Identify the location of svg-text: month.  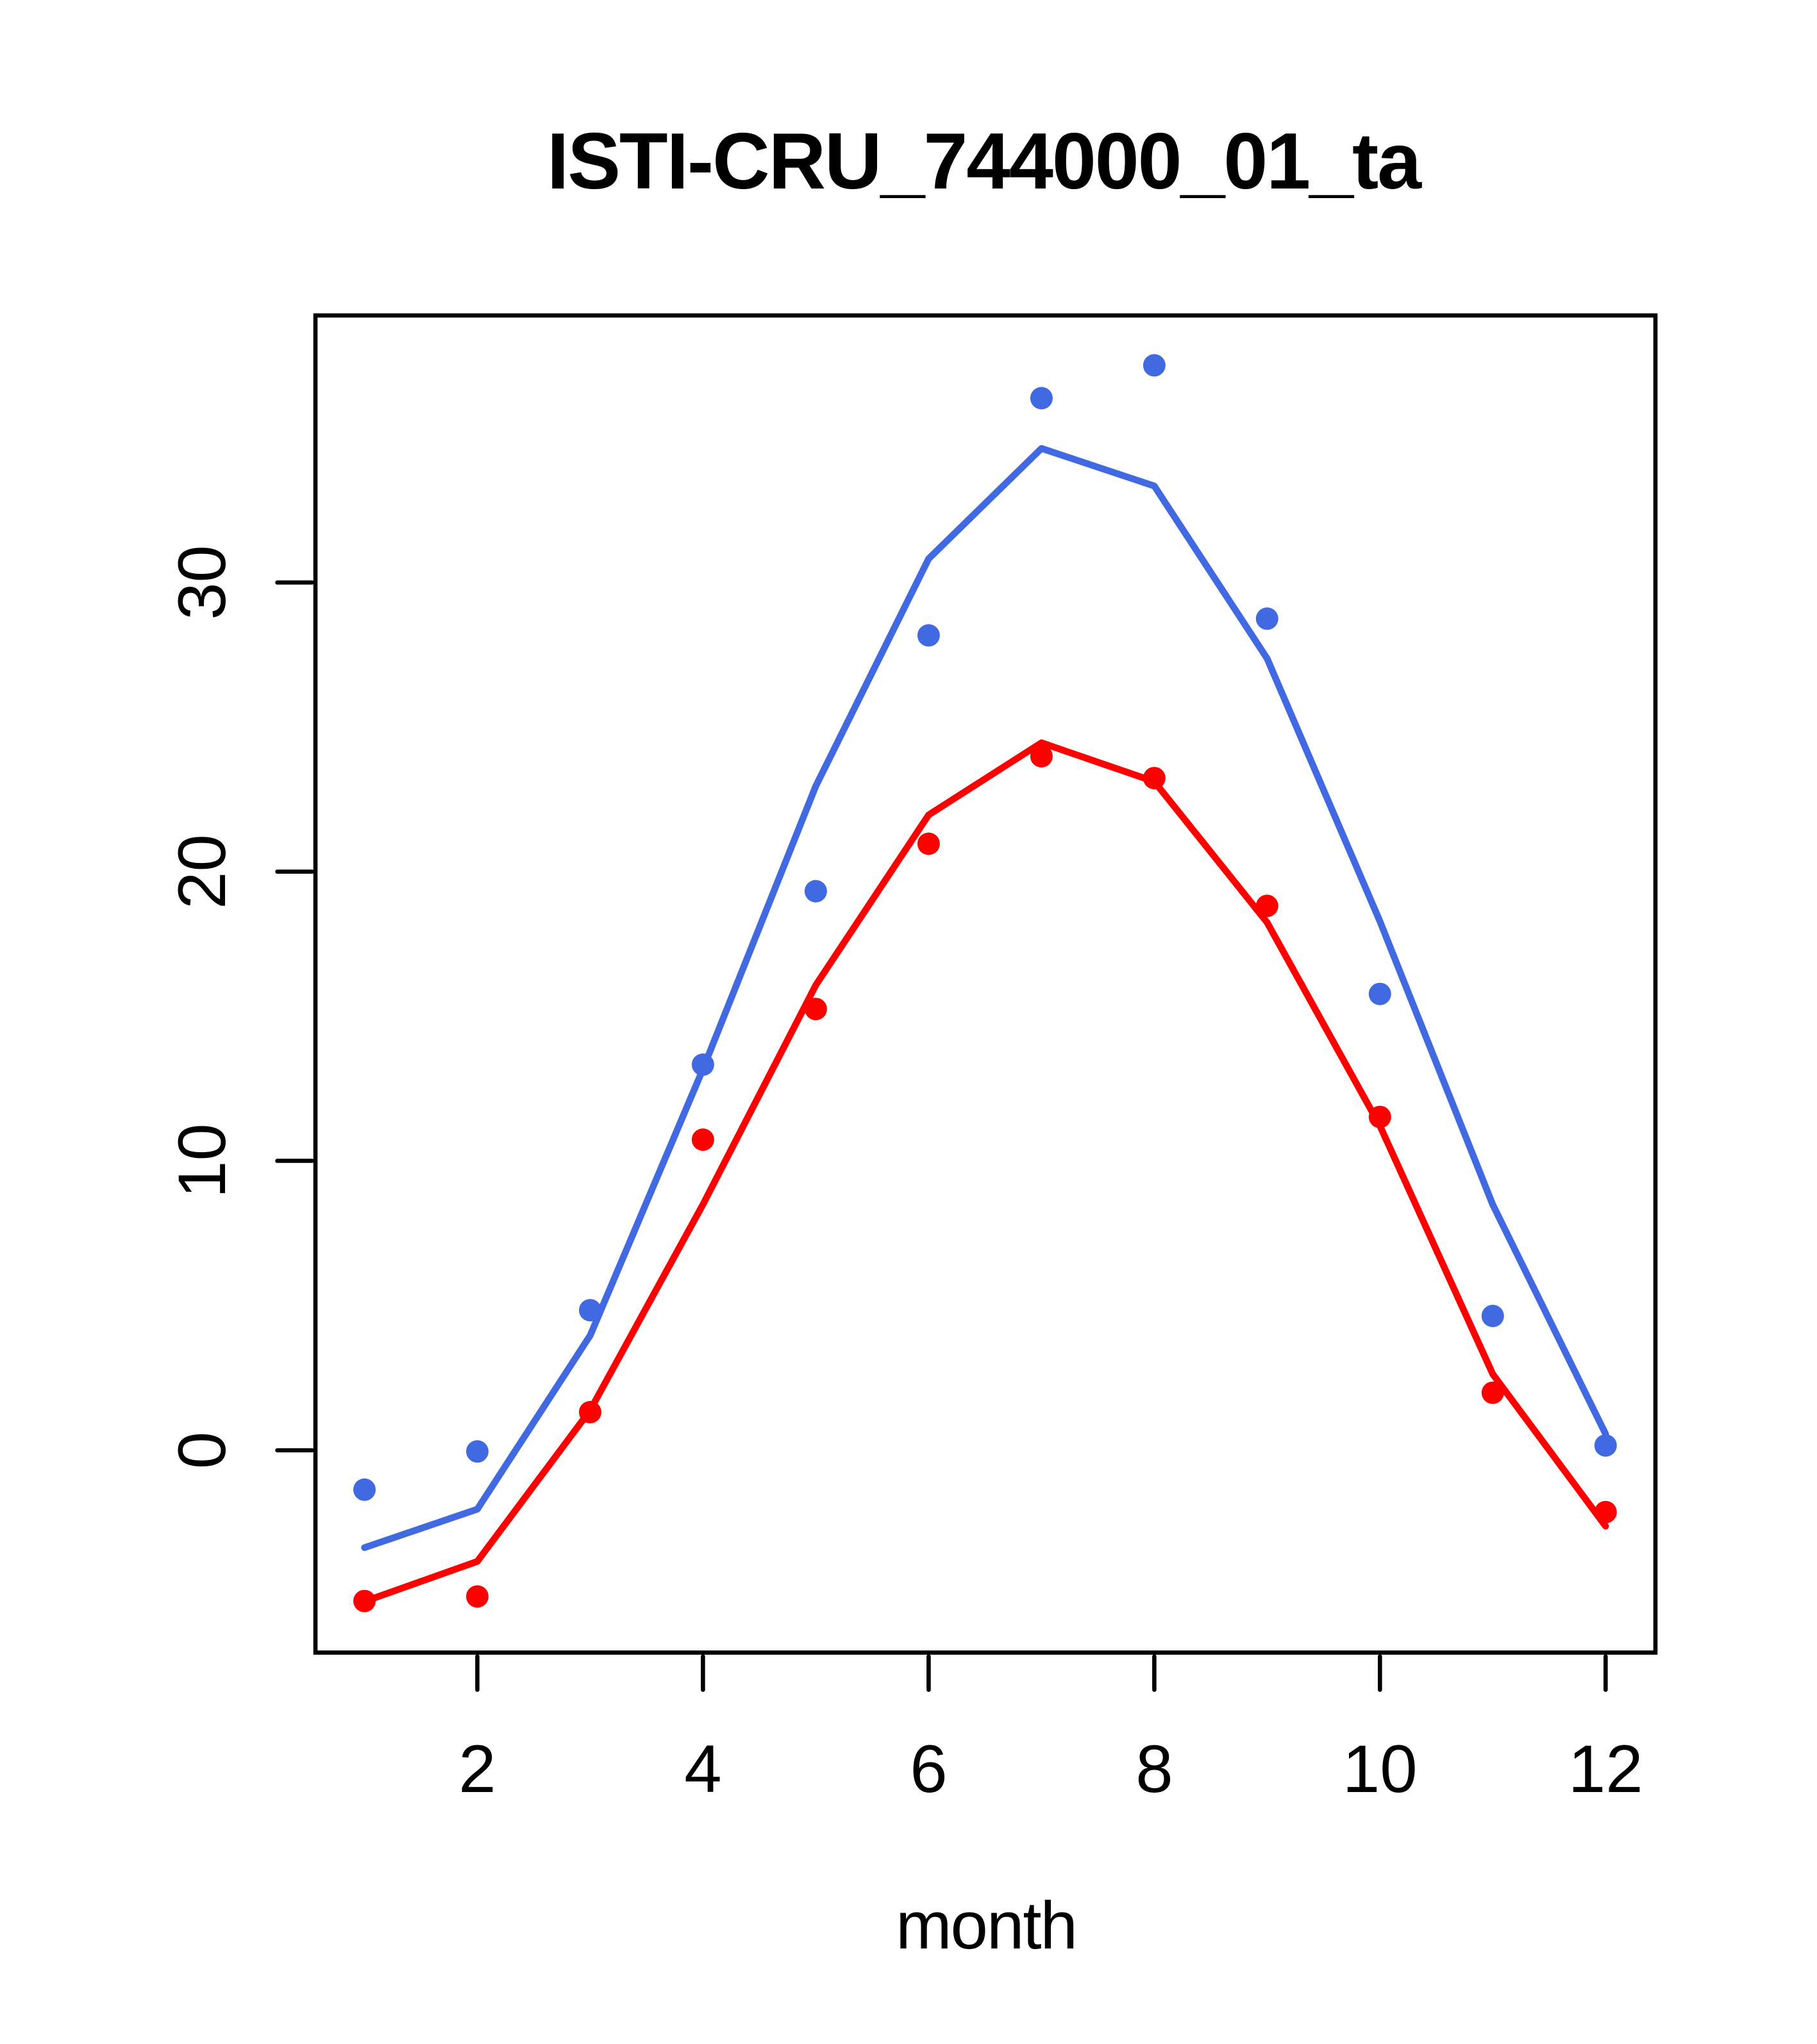
(986, 1925).